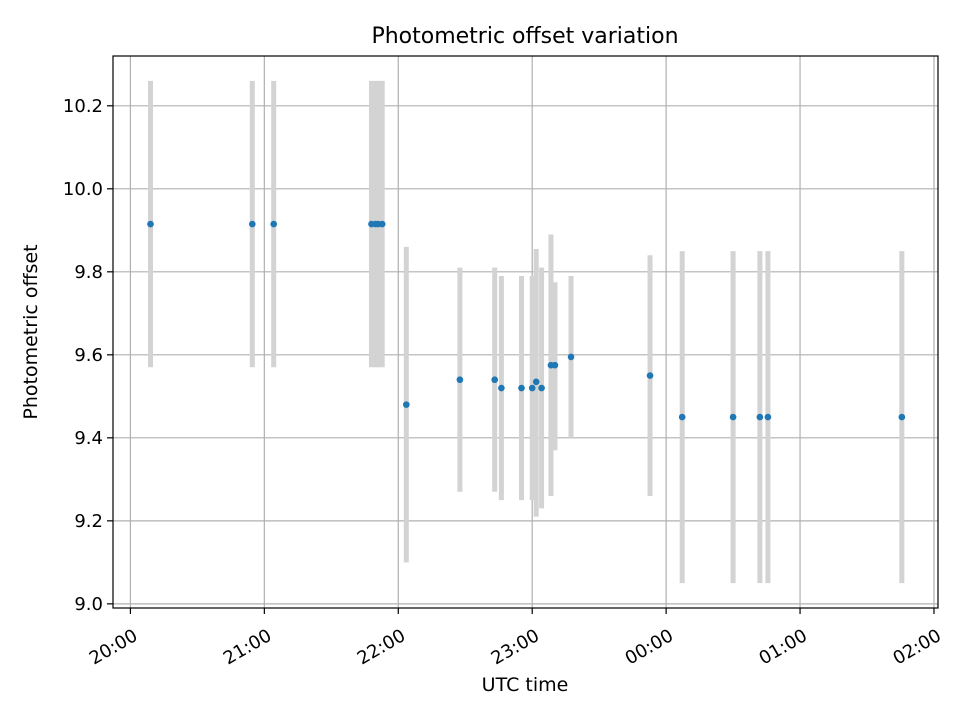 The width and height of the screenshot is (960, 720). What do you see at coordinates (83, 189) in the screenshot?
I see `y-tick-label: 10.0` at bounding box center [83, 189].